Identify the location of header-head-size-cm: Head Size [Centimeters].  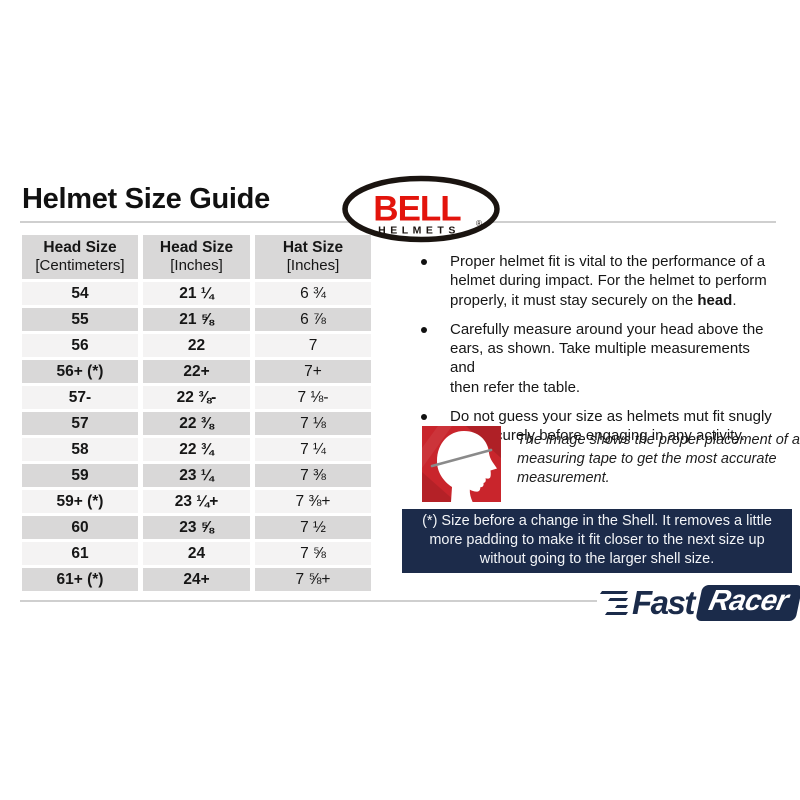
(80, 257).